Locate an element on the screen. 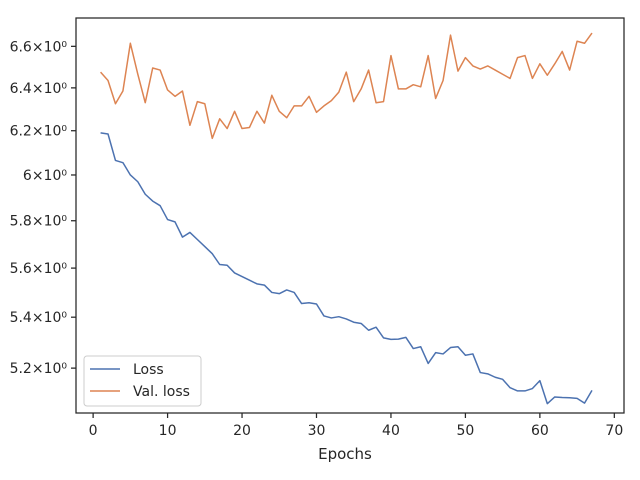 This screenshot has height=480, width=640. x-tick-label: 30 is located at coordinates (317, 431).